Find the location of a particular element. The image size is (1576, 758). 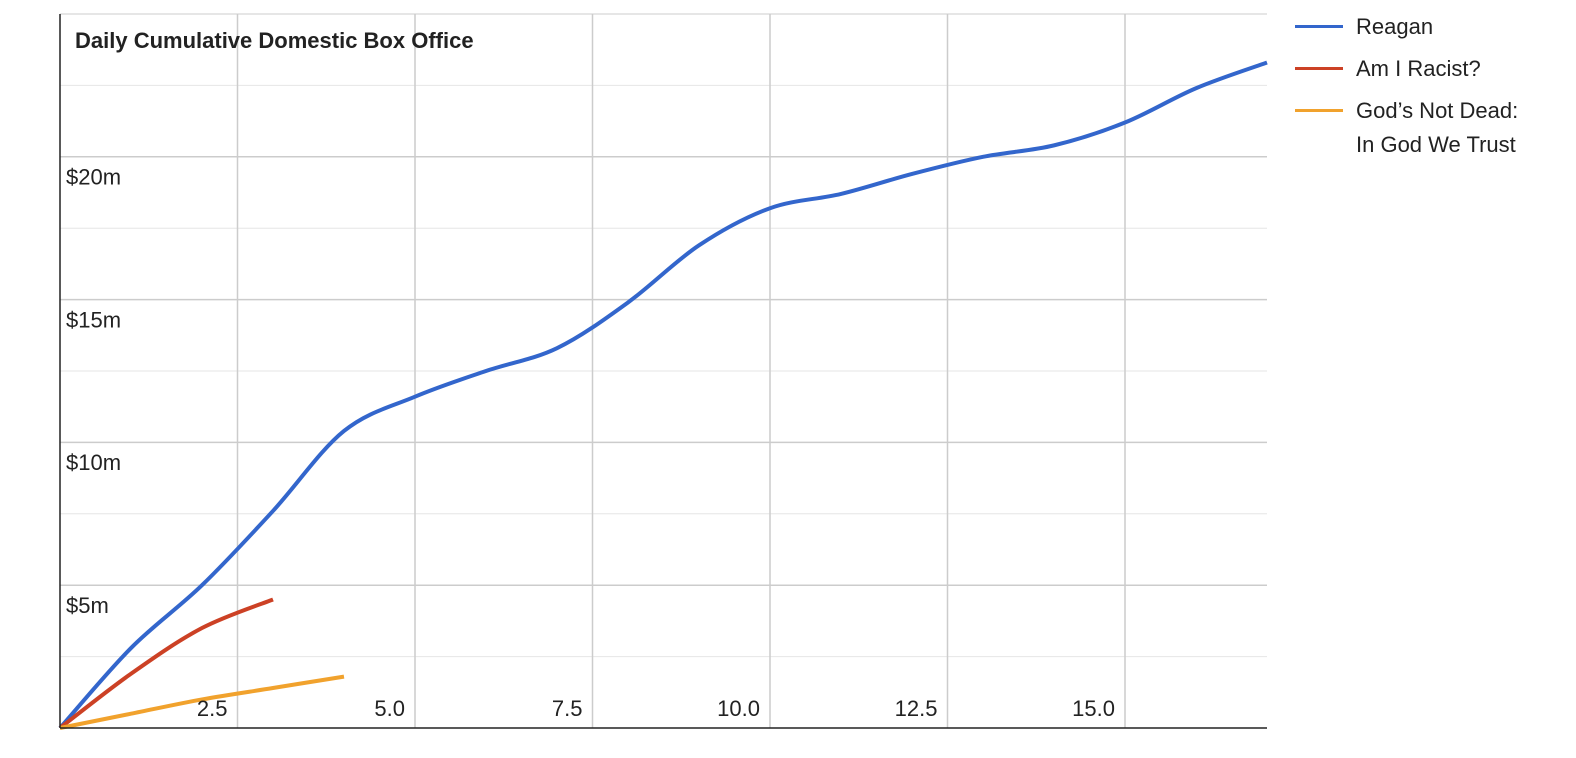

chart-title: Daily Cumulative Domestic Box Office is located at coordinates (274, 40).